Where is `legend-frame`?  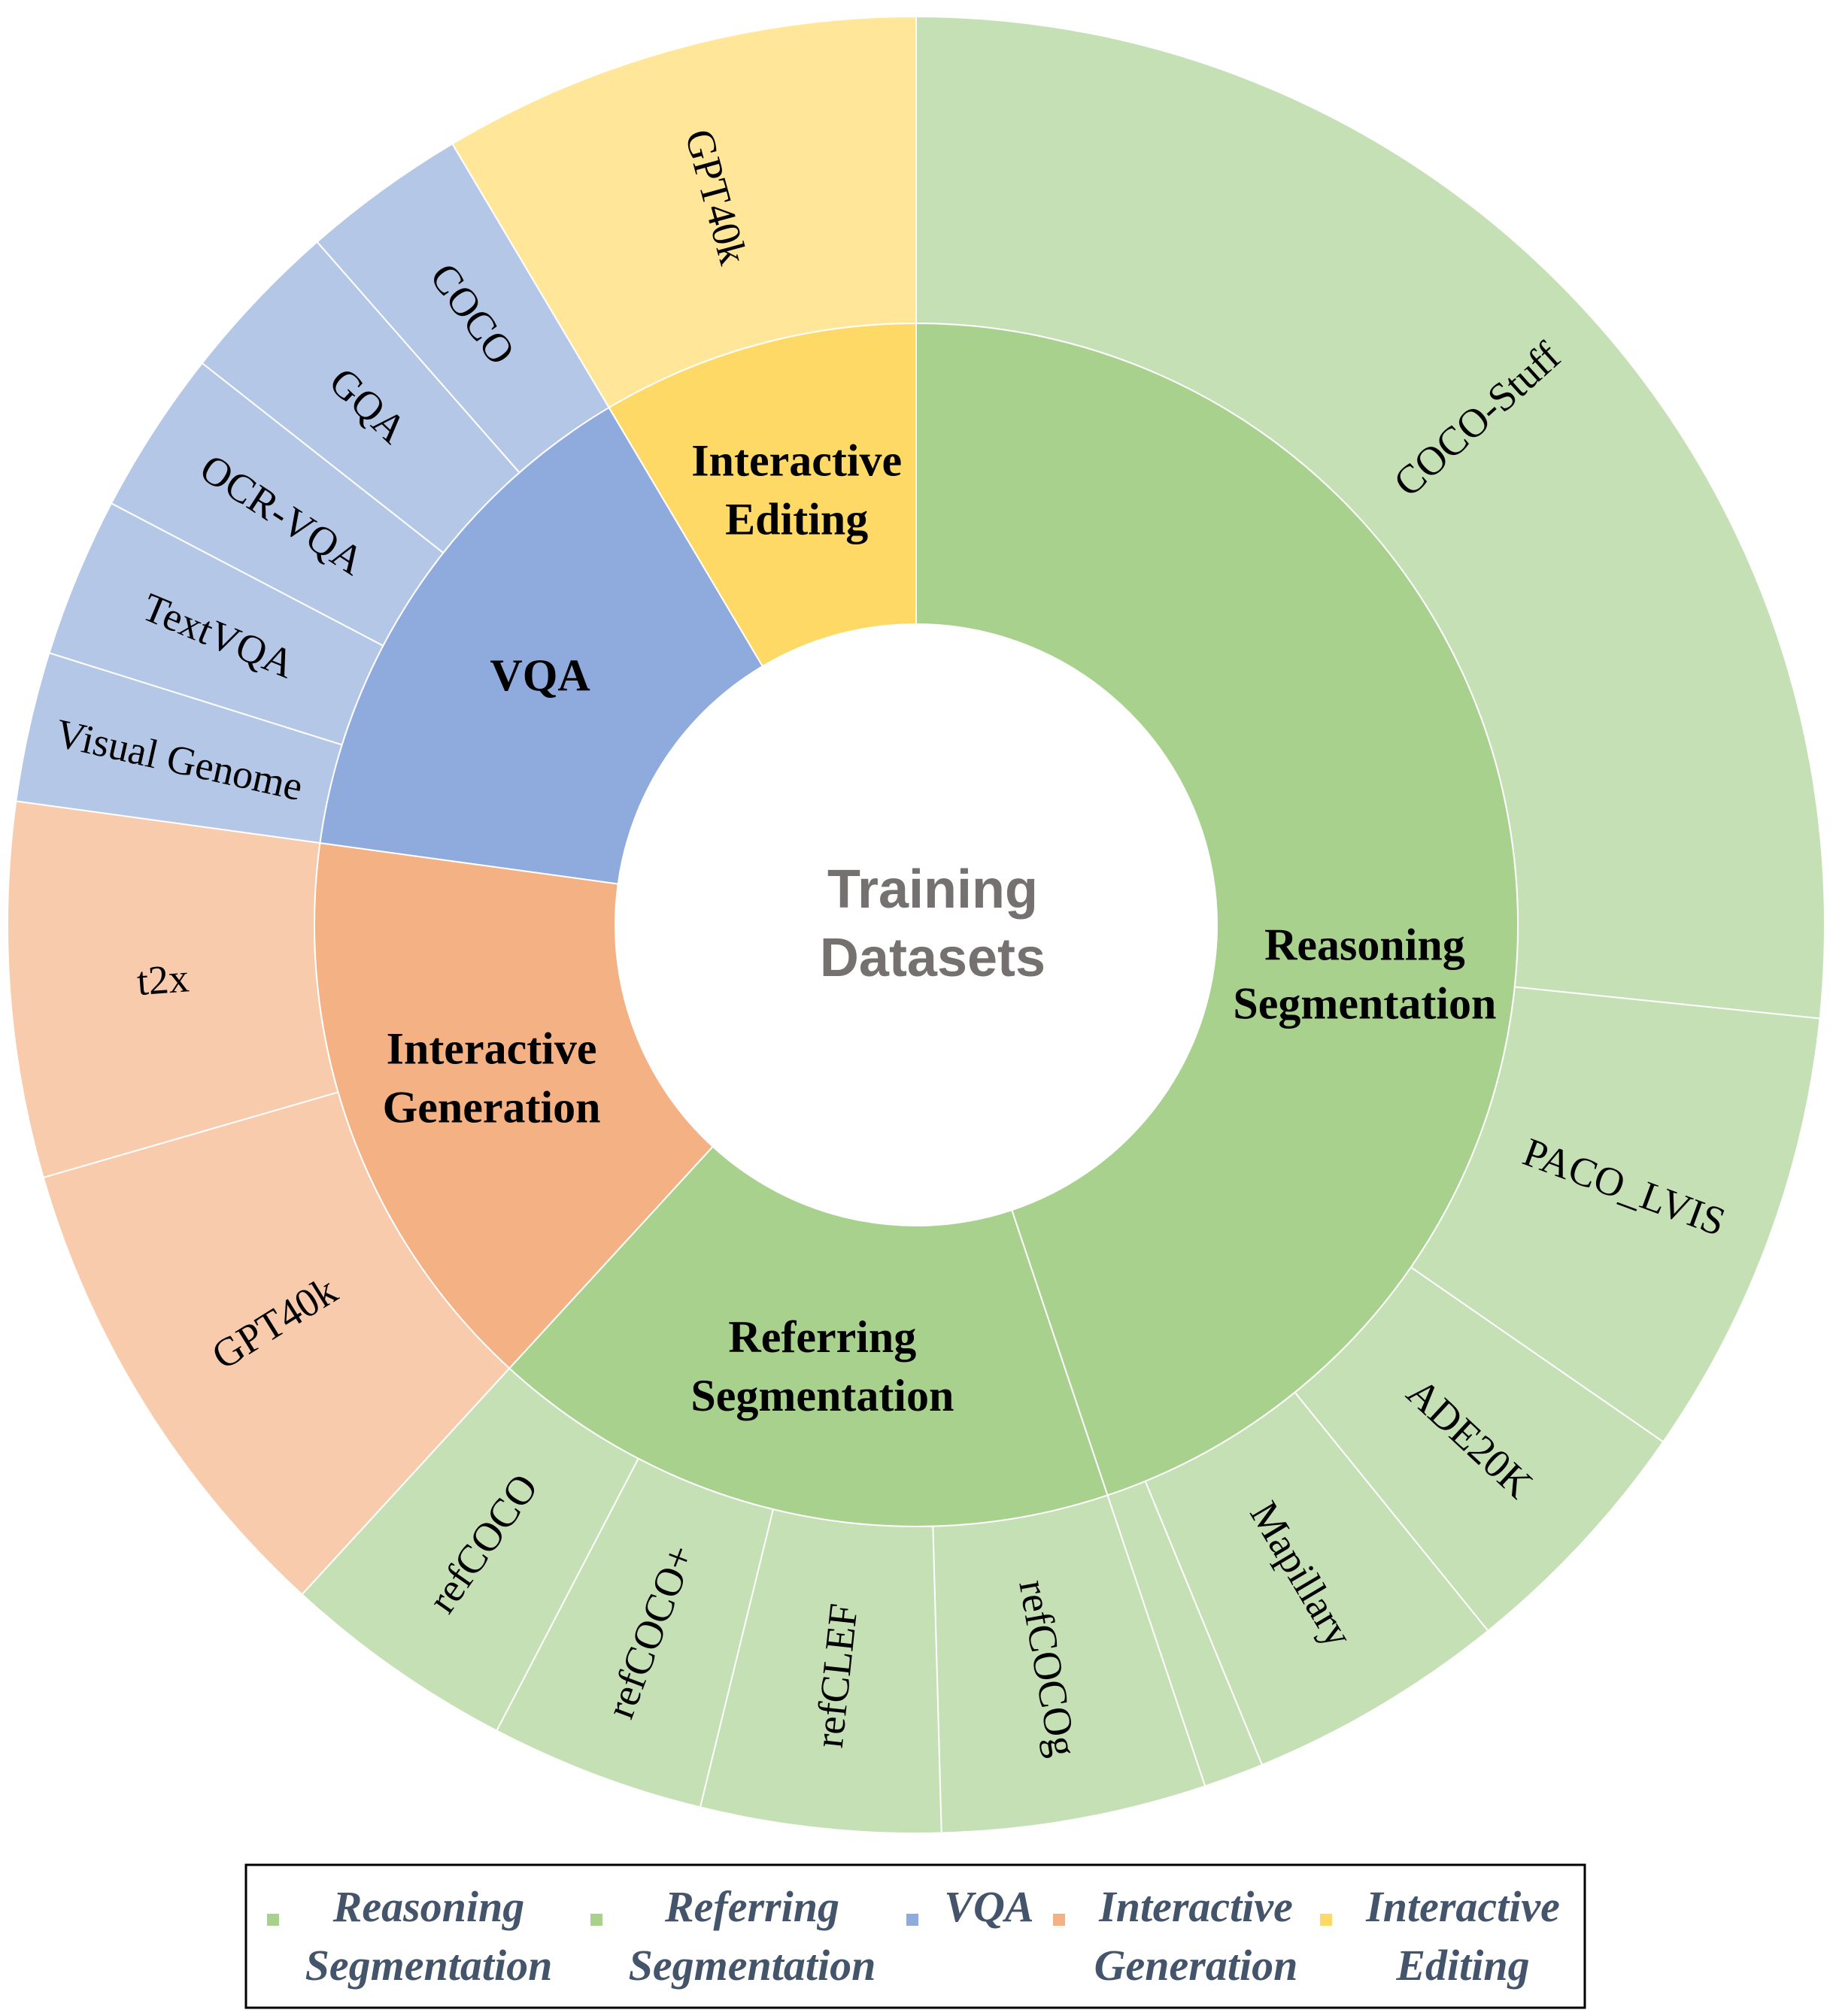
legend-frame is located at coordinates (915, 1936).